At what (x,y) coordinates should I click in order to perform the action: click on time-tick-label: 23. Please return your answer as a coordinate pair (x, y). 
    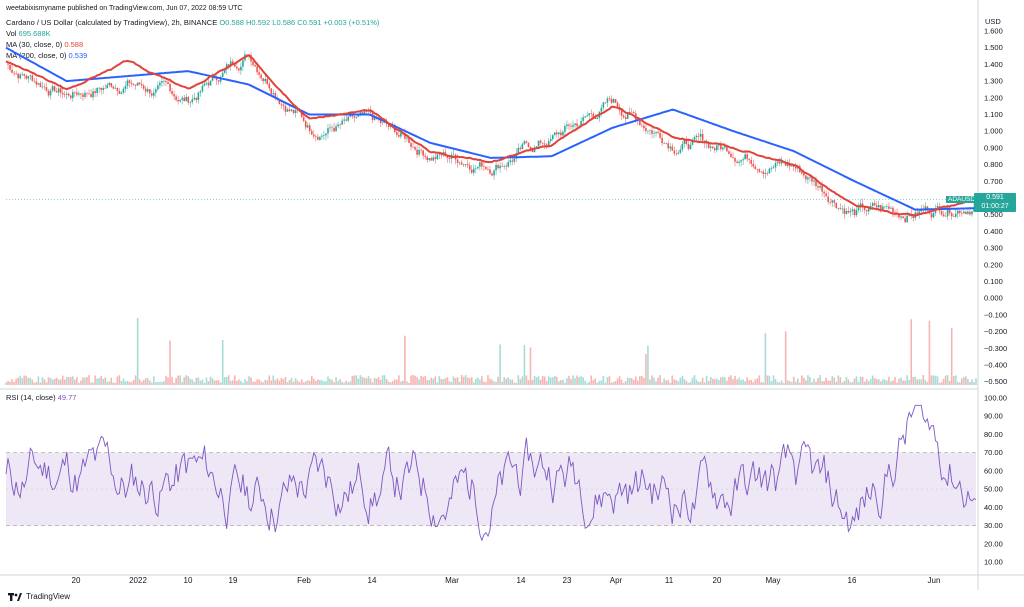
    Looking at the image, I should click on (567, 580).